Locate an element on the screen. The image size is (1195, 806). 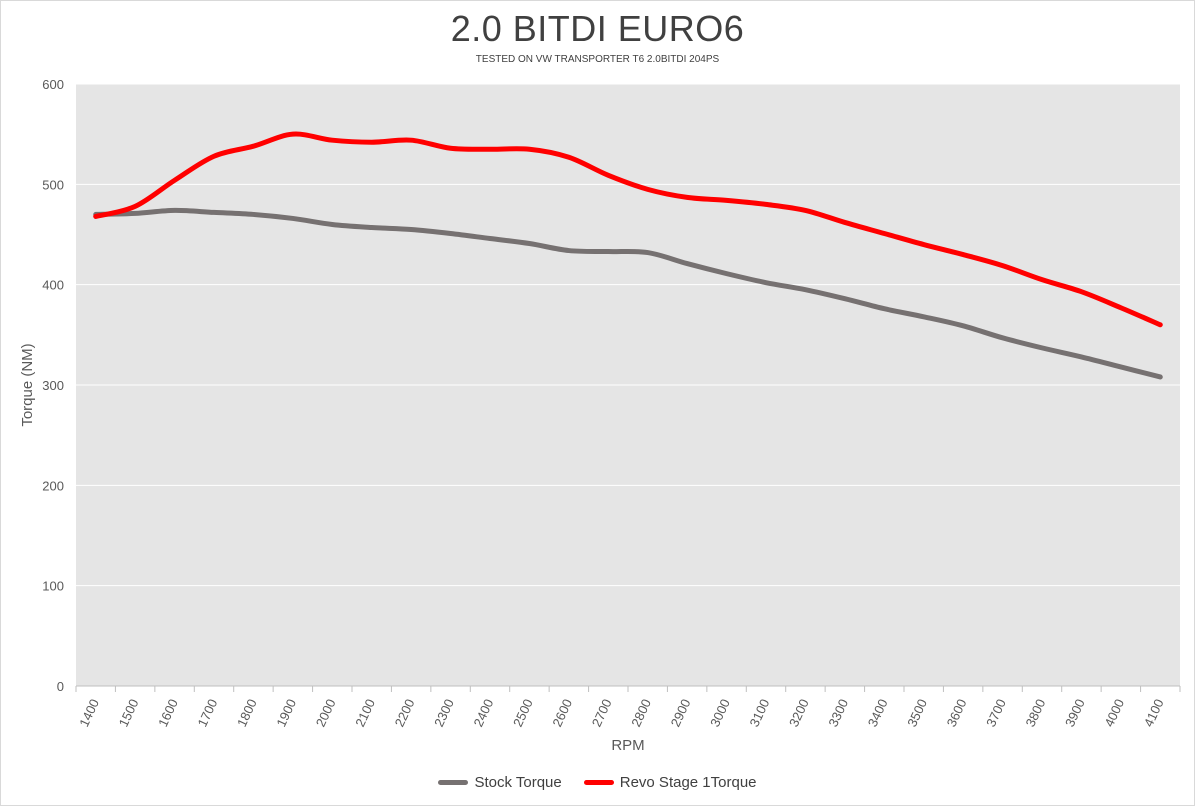
axes is located at coordinates (628, 688).